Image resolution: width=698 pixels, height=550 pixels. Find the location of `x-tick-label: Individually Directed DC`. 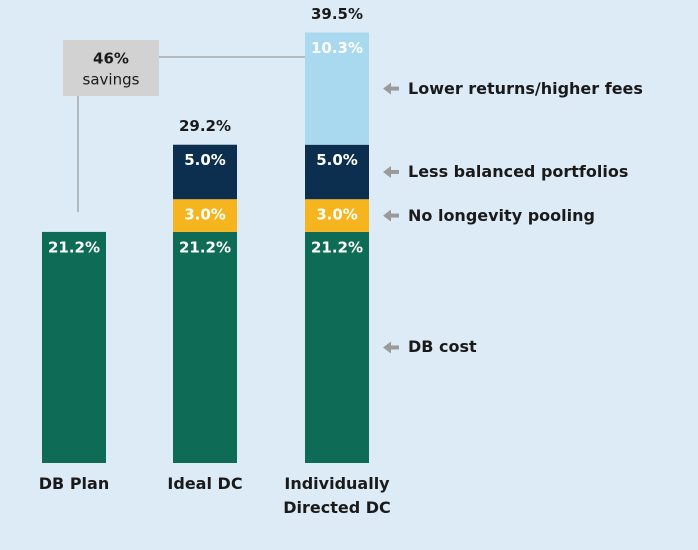

x-tick-label: Individually Directed DC is located at coordinates (337, 495).